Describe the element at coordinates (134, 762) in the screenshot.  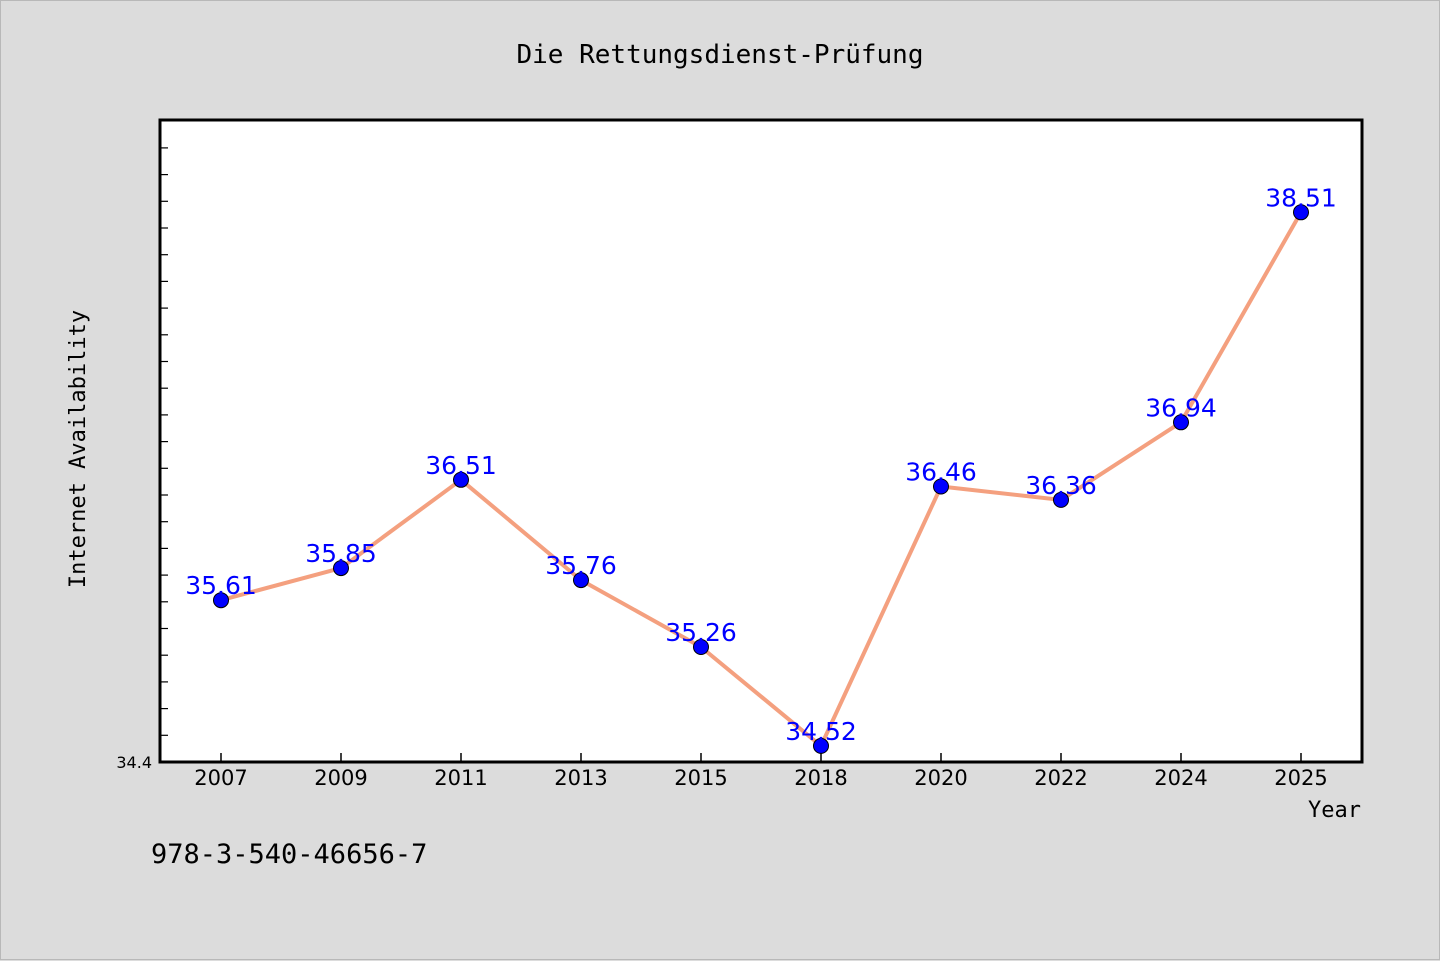
I see `y-tick-label-min: 34.4` at that location.